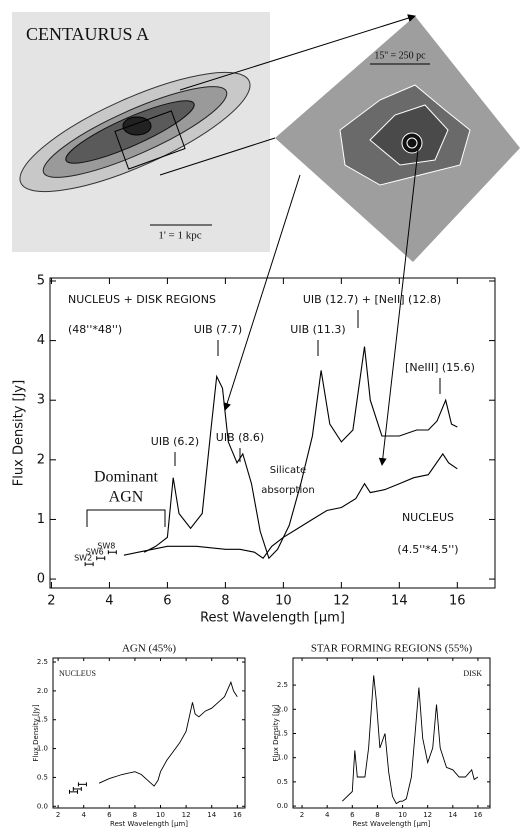 This screenshot has height=839, width=528. I want to click on y-tick-label: 3, so click(41, 400).